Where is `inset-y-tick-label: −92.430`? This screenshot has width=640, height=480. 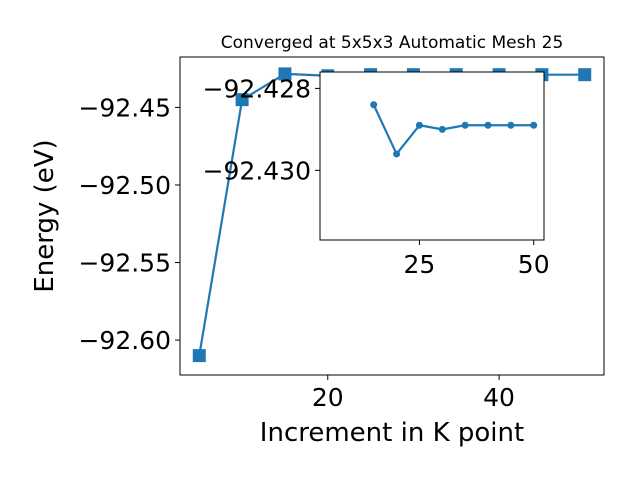
inset-y-tick-label: −92.430 is located at coordinates (257, 170).